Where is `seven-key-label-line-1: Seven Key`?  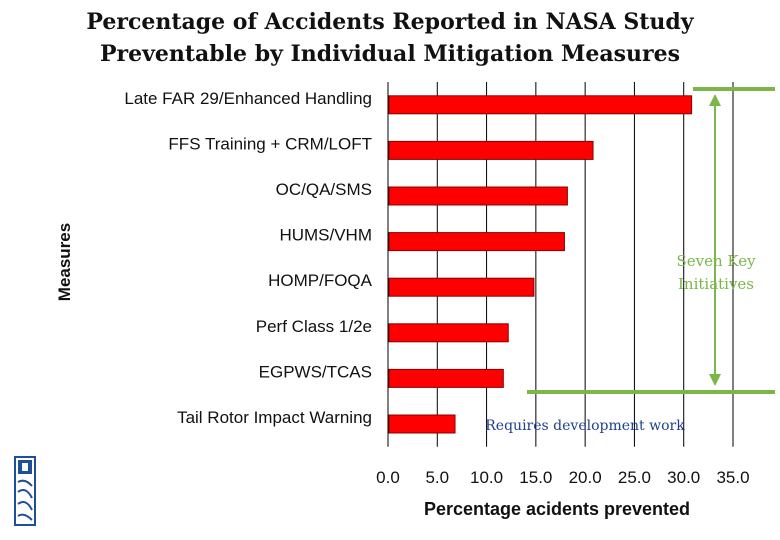 seven-key-label-line-1: Seven Key is located at coordinates (716, 261).